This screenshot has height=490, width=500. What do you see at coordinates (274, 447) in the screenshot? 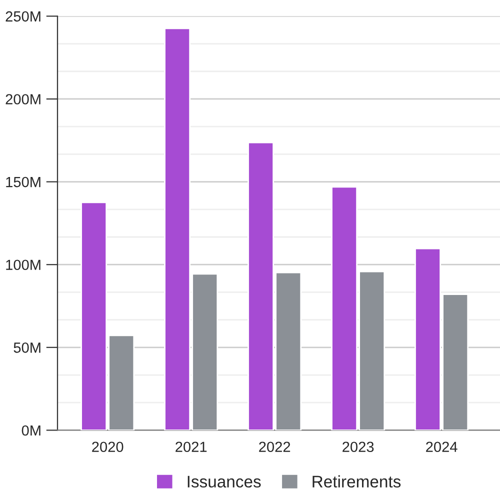
I see `x-tick-label: 2022` at bounding box center [274, 447].